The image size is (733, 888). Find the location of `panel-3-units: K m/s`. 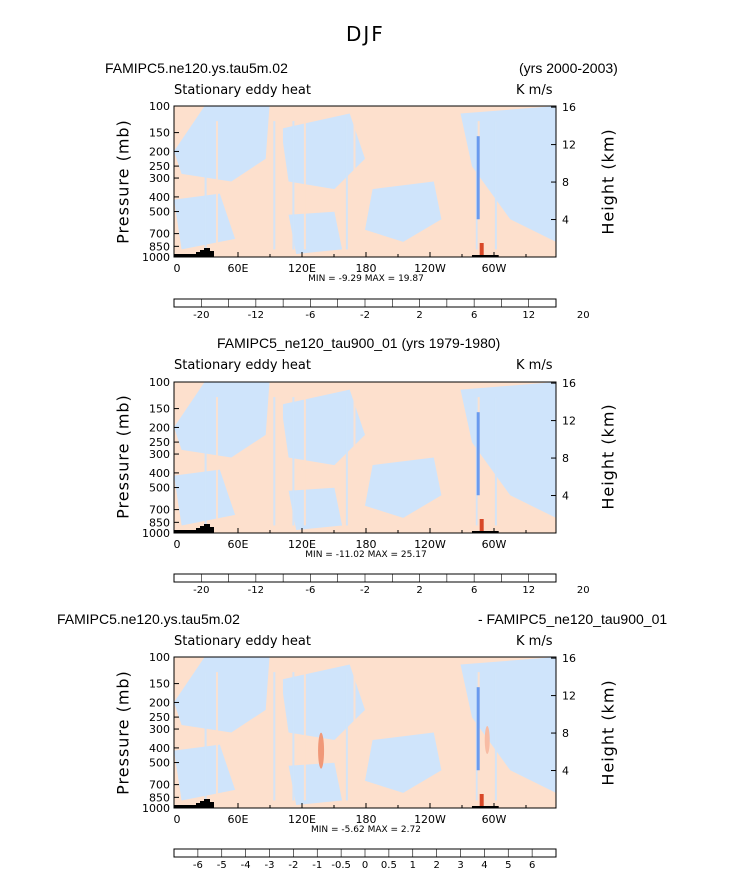

panel-3-units: K m/s is located at coordinates (534, 641).